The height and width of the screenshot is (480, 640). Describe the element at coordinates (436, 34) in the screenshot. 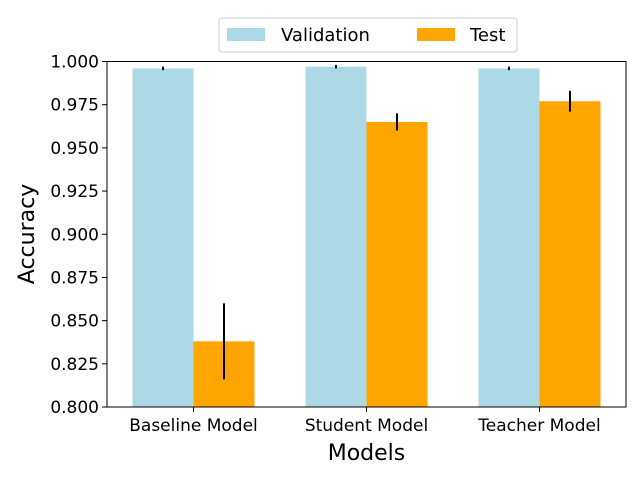

I see `legend-swatch-test` at that location.